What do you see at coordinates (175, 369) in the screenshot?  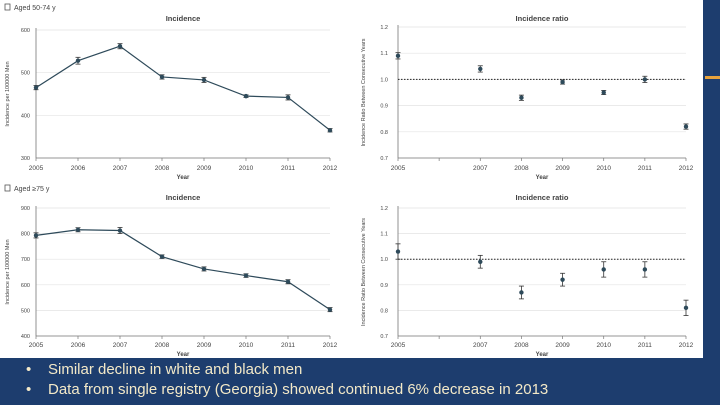 I see `bullet-text: Similar decline in white and black men` at bounding box center [175, 369].